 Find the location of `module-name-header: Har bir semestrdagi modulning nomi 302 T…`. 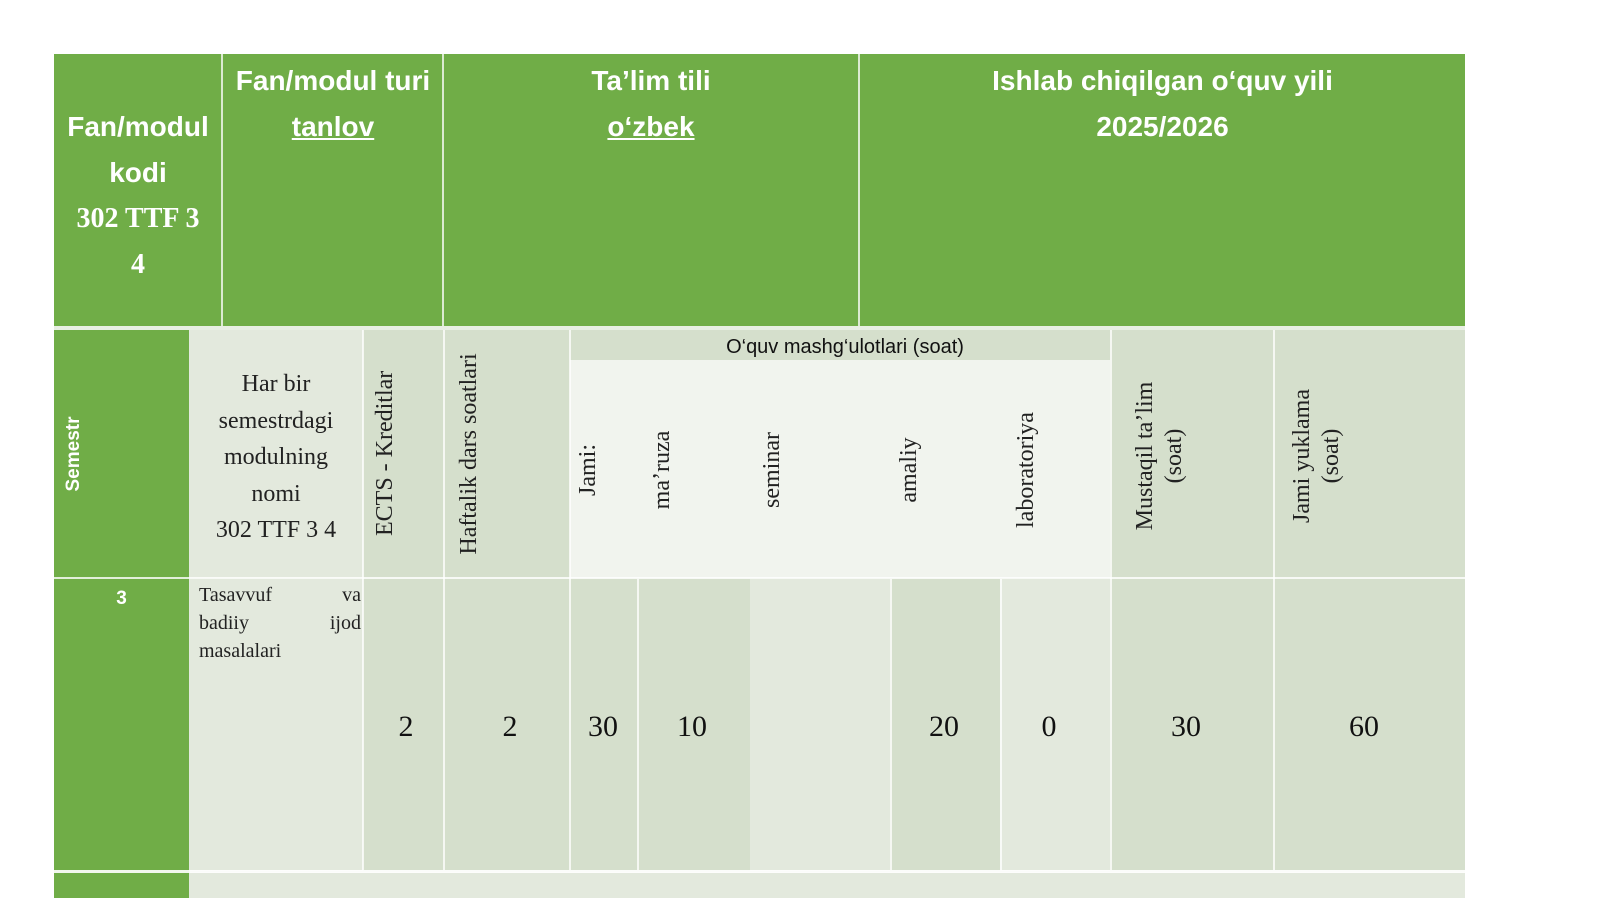

module-name-header: Har bir semestrdagi modulning nomi 302 T… is located at coordinates (276, 457).